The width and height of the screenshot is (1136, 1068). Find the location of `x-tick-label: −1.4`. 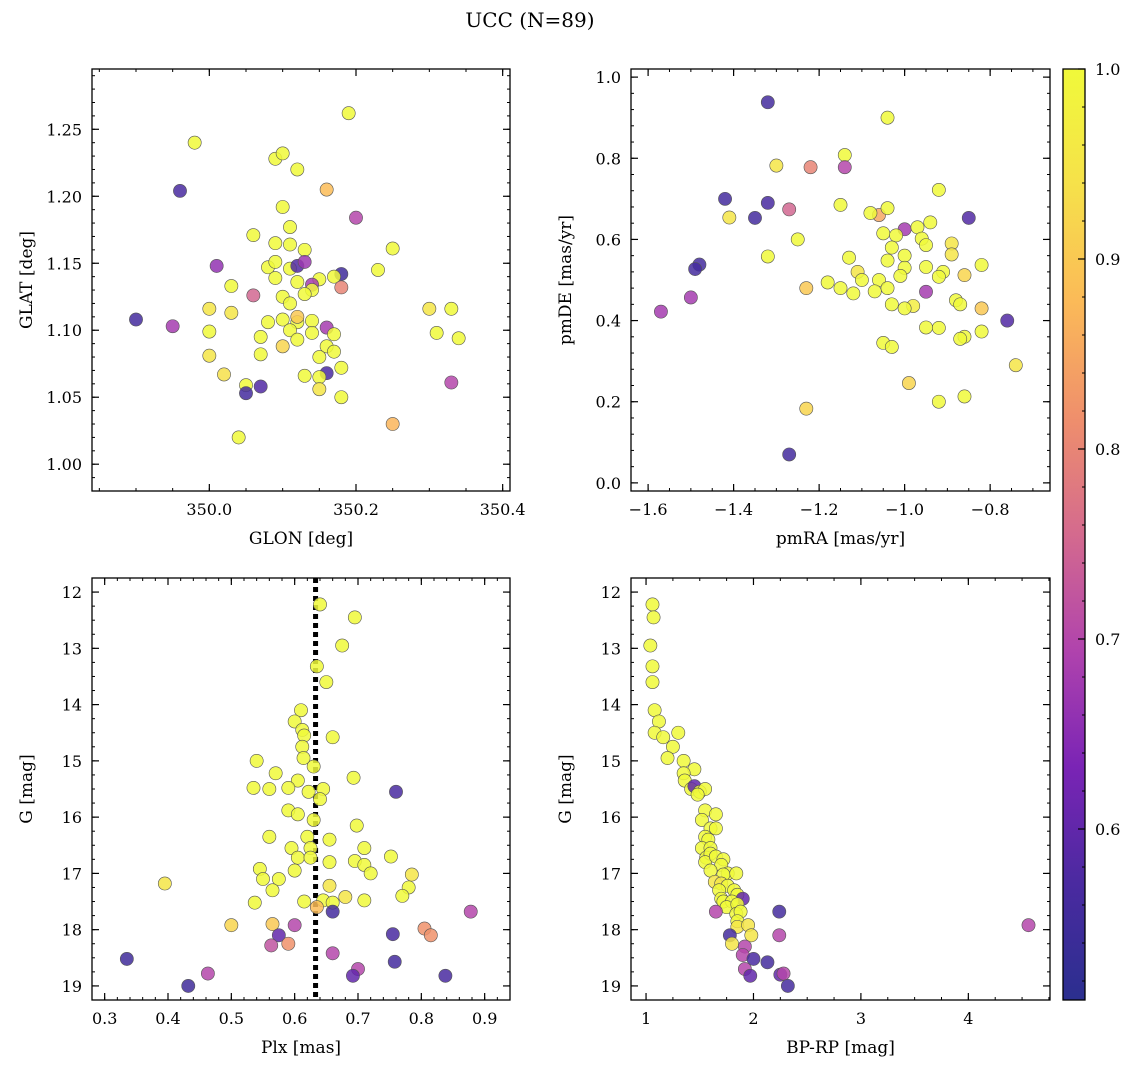

x-tick-label: −1.4 is located at coordinates (733, 509).